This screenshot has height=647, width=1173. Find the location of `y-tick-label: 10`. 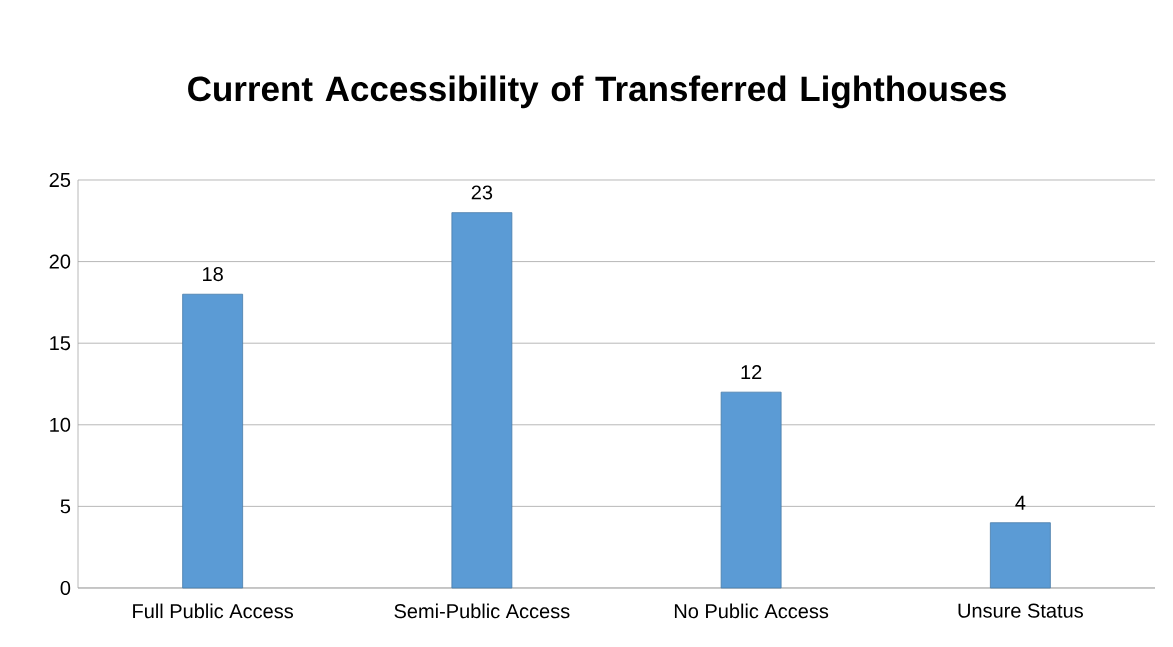

y-tick-label: 10 is located at coordinates (60, 424).